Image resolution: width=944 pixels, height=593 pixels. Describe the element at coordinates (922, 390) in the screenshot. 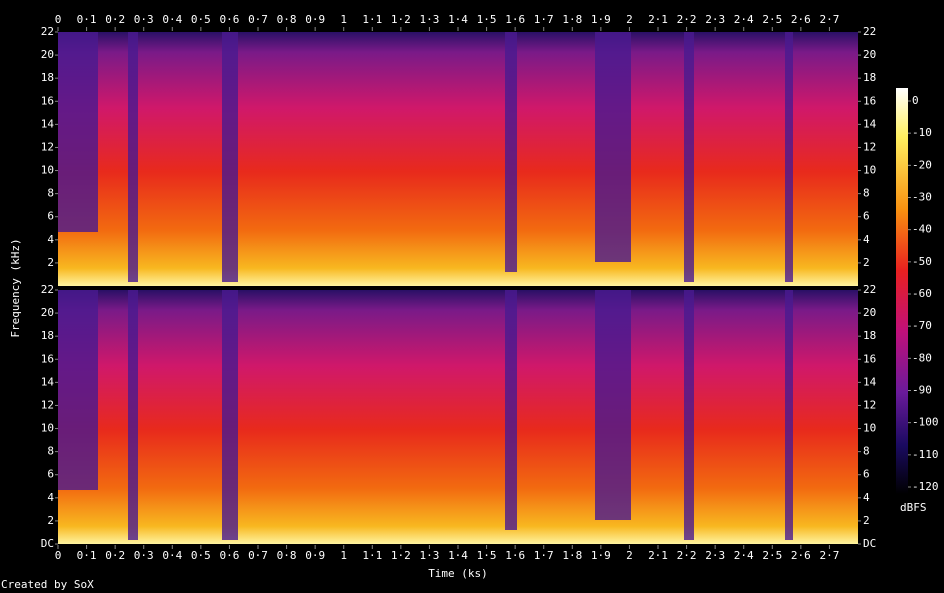

I see `colorbar-tick-label: -90` at that location.